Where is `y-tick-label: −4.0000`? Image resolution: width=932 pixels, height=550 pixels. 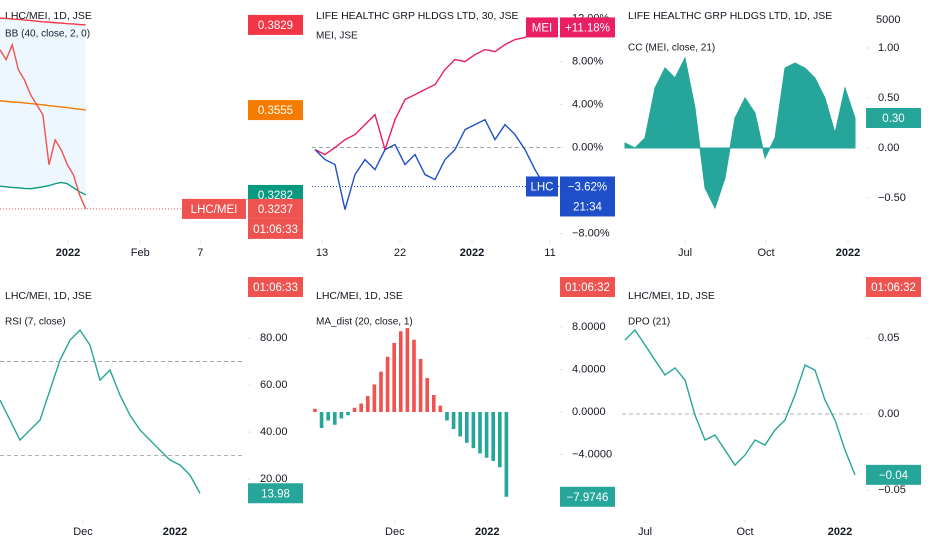
y-tick-label: −4.0000 is located at coordinates (592, 454).